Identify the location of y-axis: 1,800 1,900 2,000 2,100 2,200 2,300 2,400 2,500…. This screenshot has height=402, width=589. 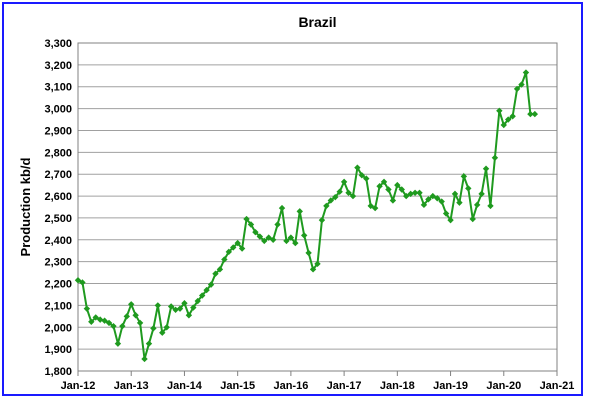
(58, 208).